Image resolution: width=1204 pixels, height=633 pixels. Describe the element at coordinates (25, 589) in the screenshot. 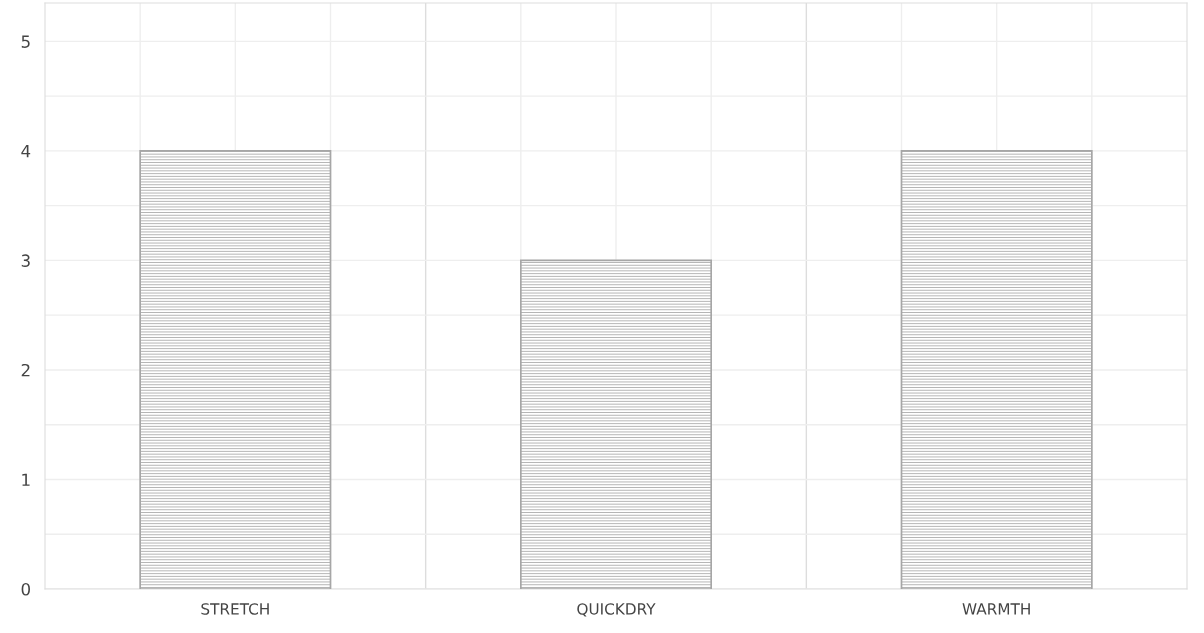

I see `y-tick-label: 0` at that location.